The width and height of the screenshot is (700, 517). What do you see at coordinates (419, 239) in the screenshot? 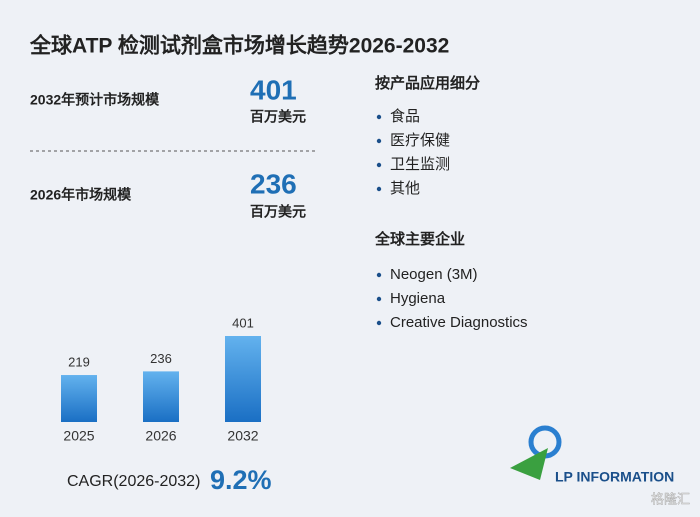
I see `companies-title: 全球主要企业` at bounding box center [419, 239].